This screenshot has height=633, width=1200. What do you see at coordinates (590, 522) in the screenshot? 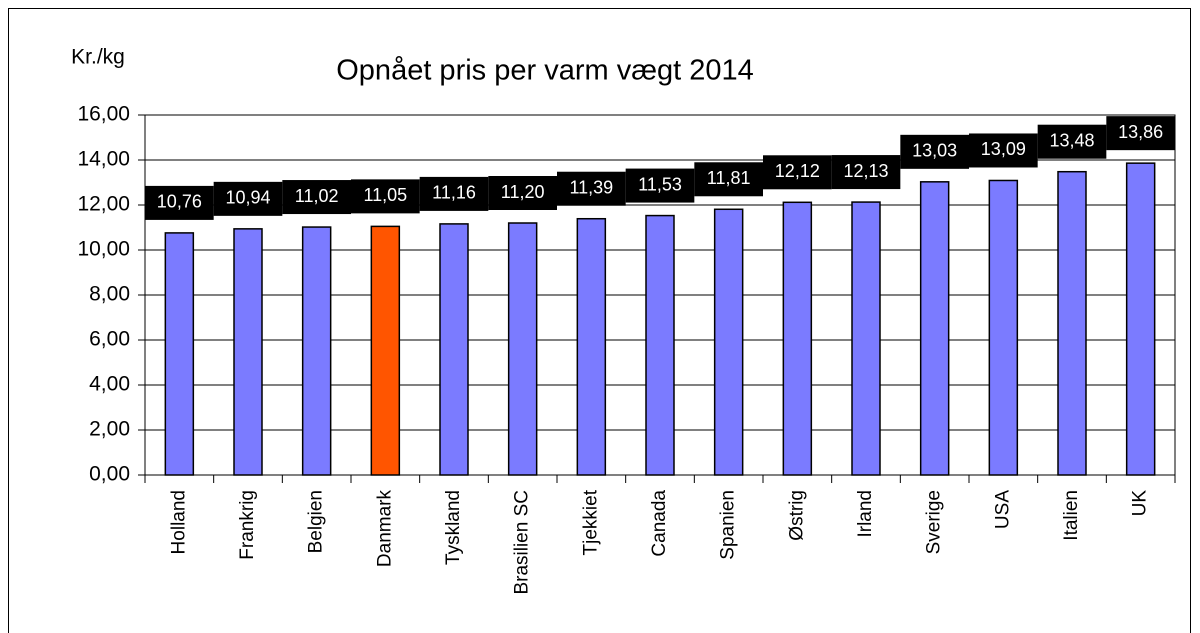
I see `x-tick-label: Tjekkiet` at bounding box center [590, 522].